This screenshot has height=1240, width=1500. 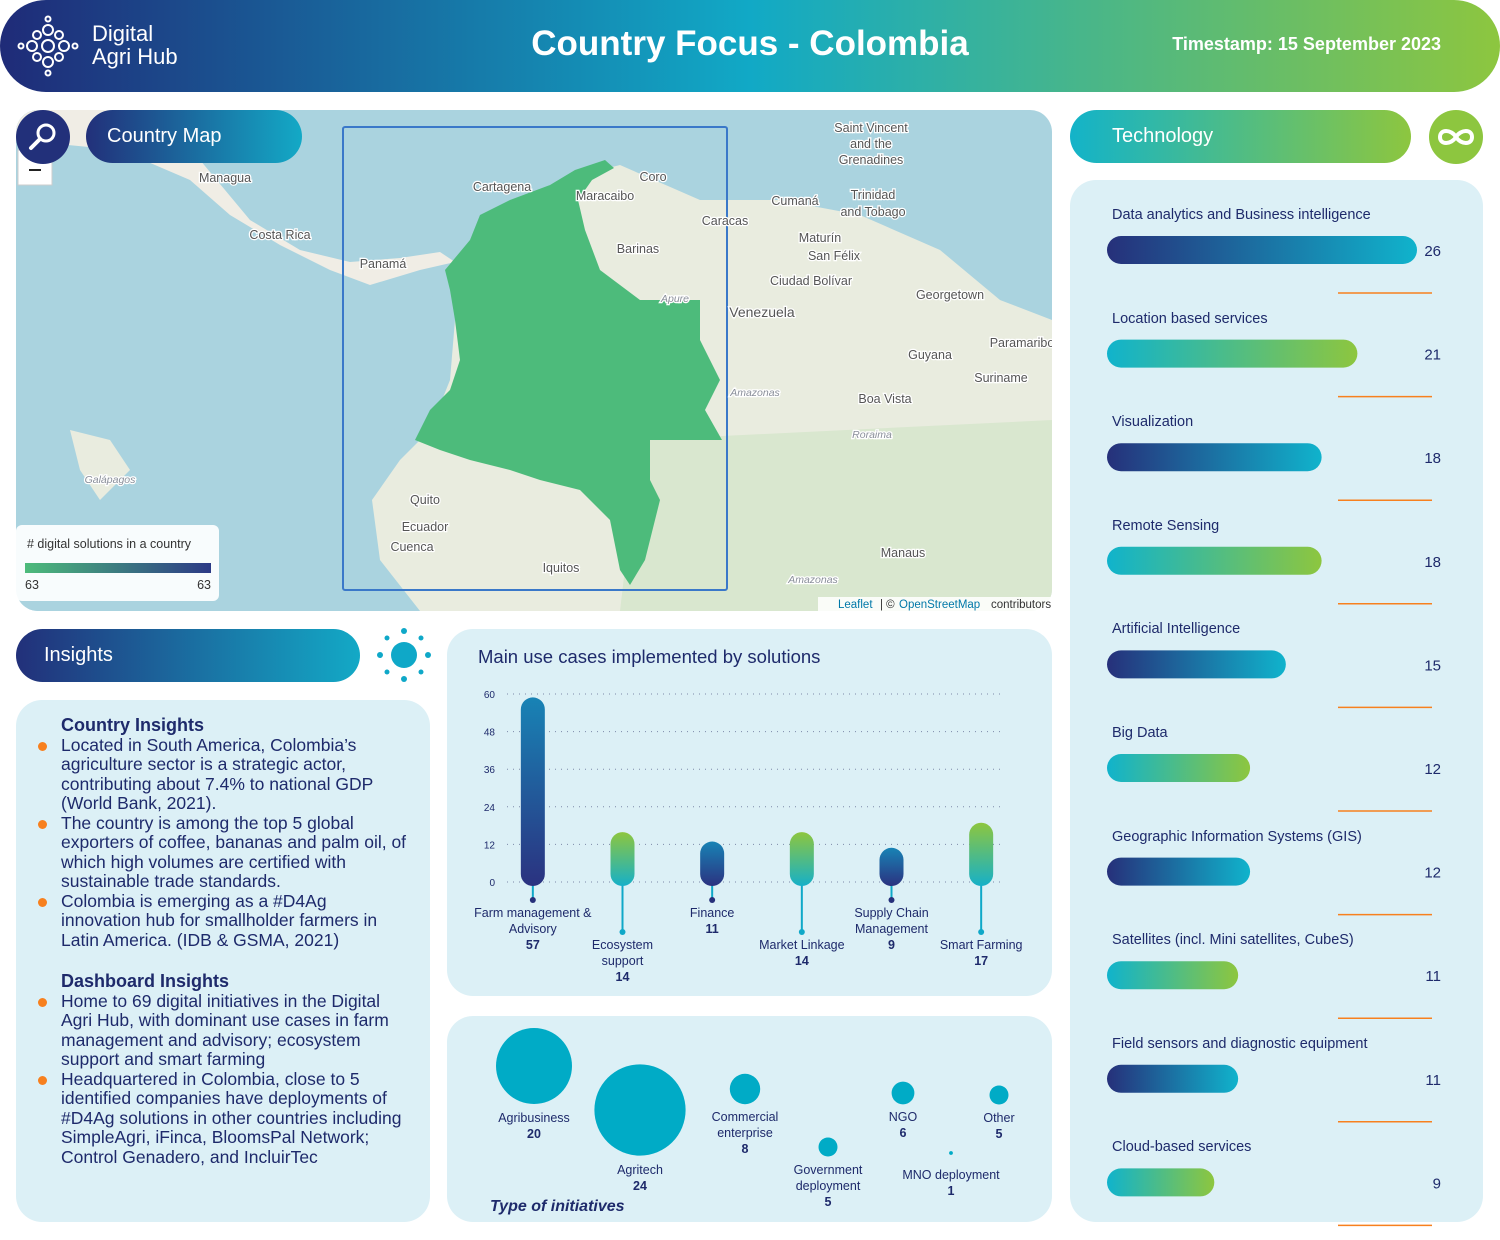 I want to click on map-place-label: Costa Rica, so click(x=279, y=235).